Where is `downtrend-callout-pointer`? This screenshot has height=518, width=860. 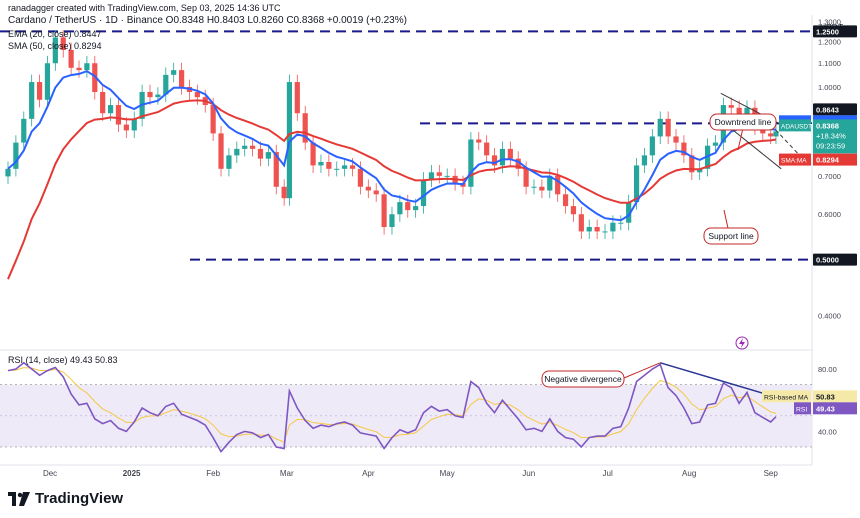
downtrend-callout-pointer is located at coordinates (740, 139).